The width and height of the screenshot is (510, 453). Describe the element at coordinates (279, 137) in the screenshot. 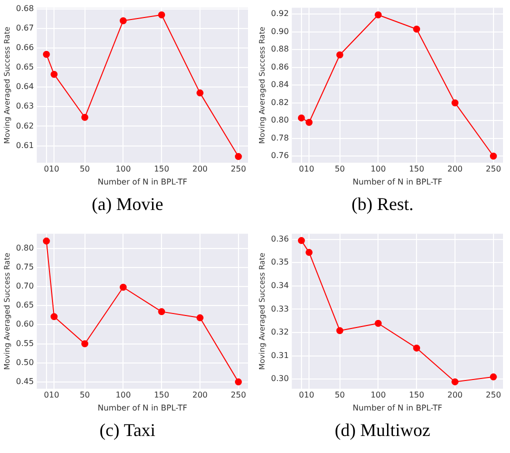

I see `y-tick-label: 0.78` at that location.